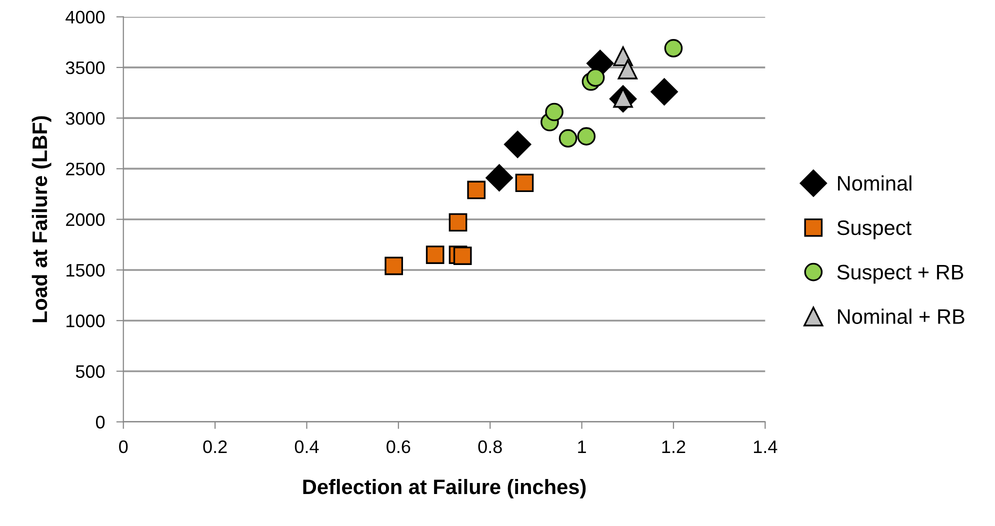 This screenshot has width=995, height=526. Describe the element at coordinates (674, 446) in the screenshot. I see `x-tick-label: 1.2` at that location.